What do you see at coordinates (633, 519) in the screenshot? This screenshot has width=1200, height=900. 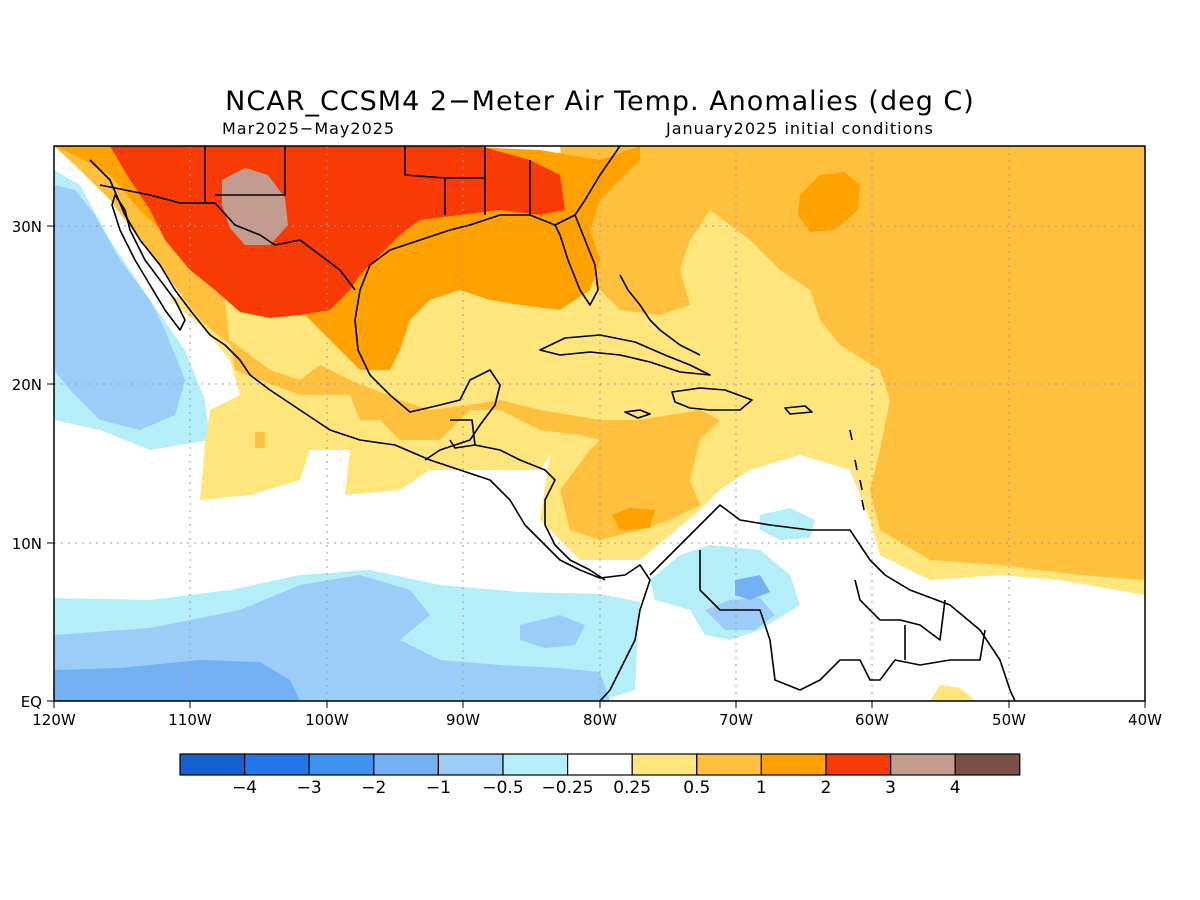 I see `southern-caribbean-warm-spot` at bounding box center [633, 519].